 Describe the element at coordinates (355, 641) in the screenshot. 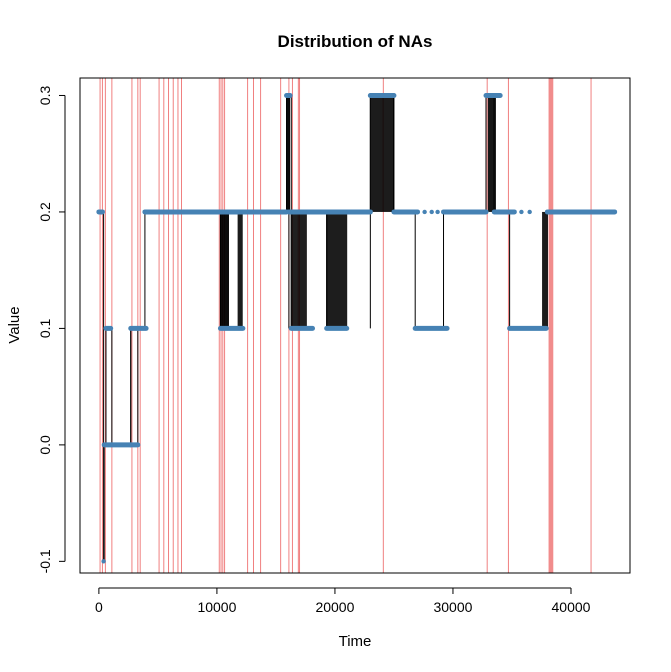

I see `x-axis-label: Time` at that location.